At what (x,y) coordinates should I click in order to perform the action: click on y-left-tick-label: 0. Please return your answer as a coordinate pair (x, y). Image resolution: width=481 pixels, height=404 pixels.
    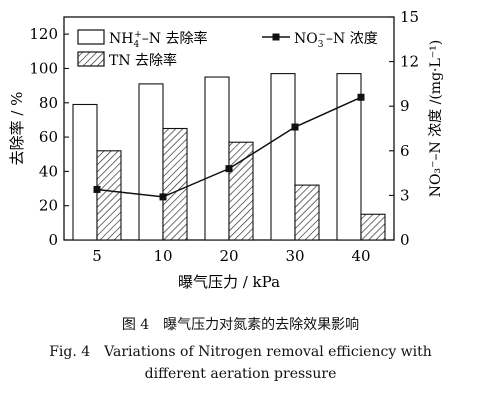
    Looking at the image, I should click on (53, 240).